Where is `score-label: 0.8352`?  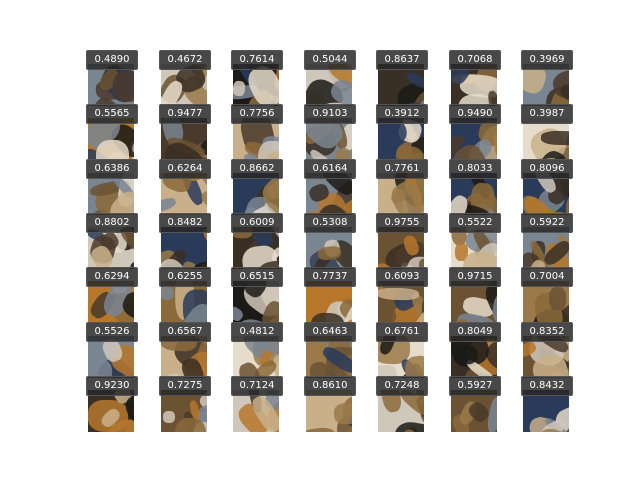 score-label: 0.8352 is located at coordinates (547, 332).